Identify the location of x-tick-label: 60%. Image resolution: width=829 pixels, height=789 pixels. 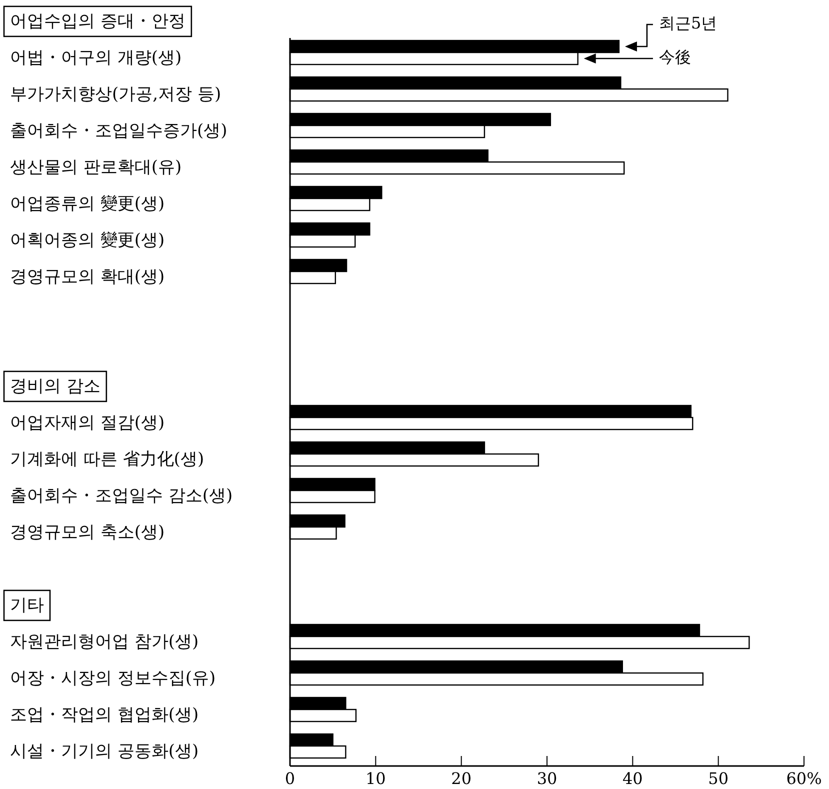
(804, 778).